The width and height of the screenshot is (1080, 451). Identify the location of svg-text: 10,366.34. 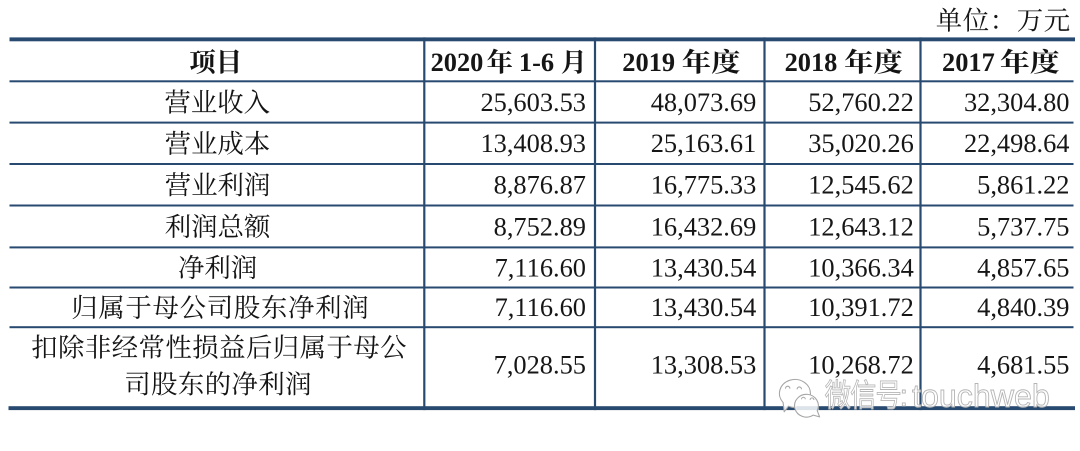
(861, 267).